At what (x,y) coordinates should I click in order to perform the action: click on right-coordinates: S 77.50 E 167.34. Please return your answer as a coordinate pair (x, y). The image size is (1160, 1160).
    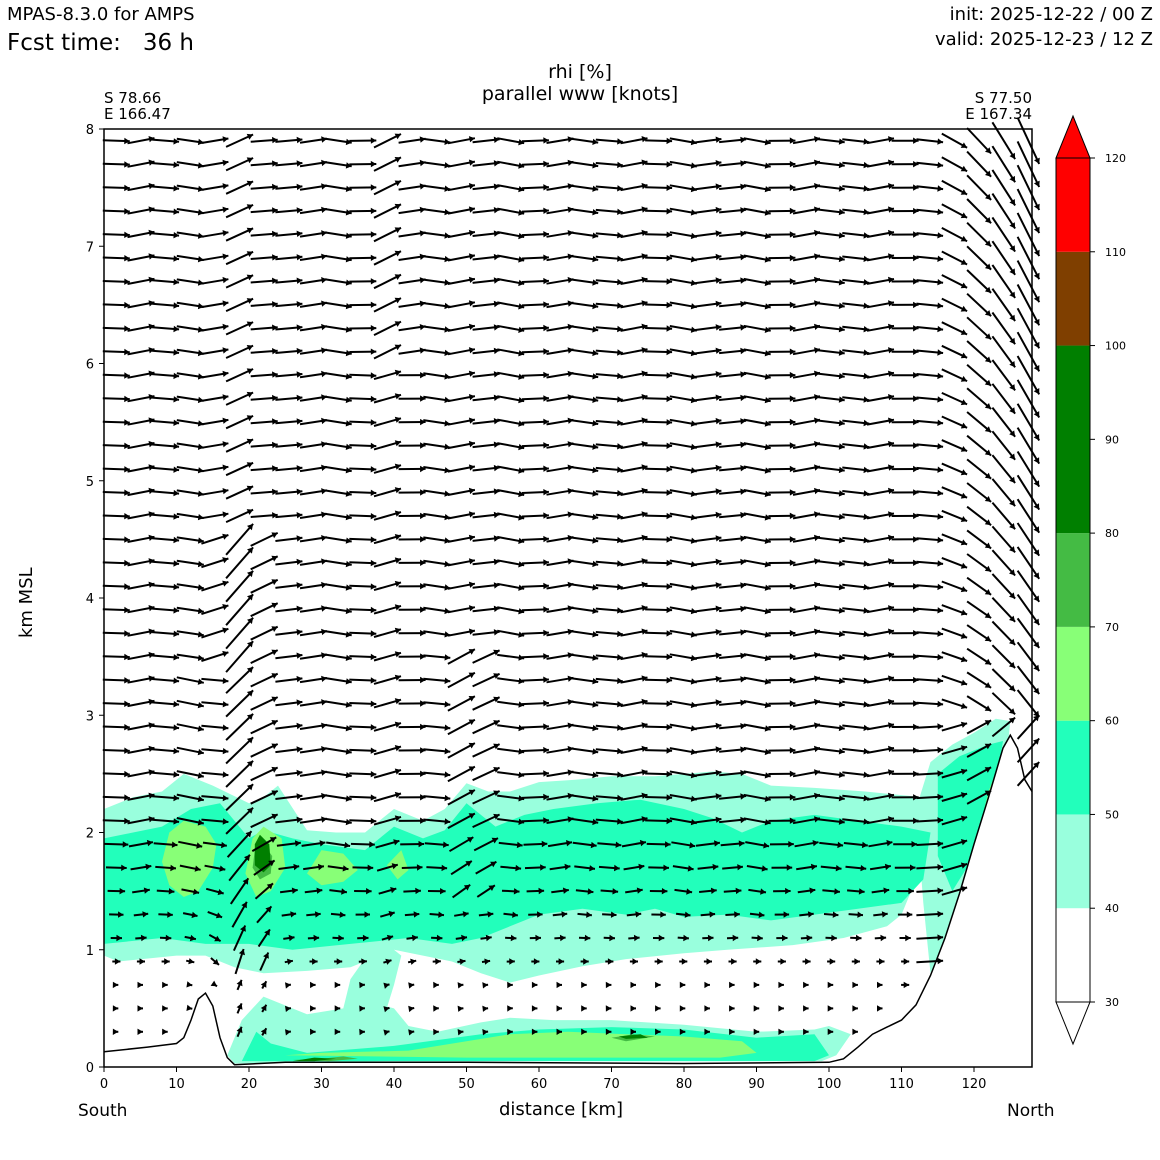
    Looking at the image, I should click on (998, 106).